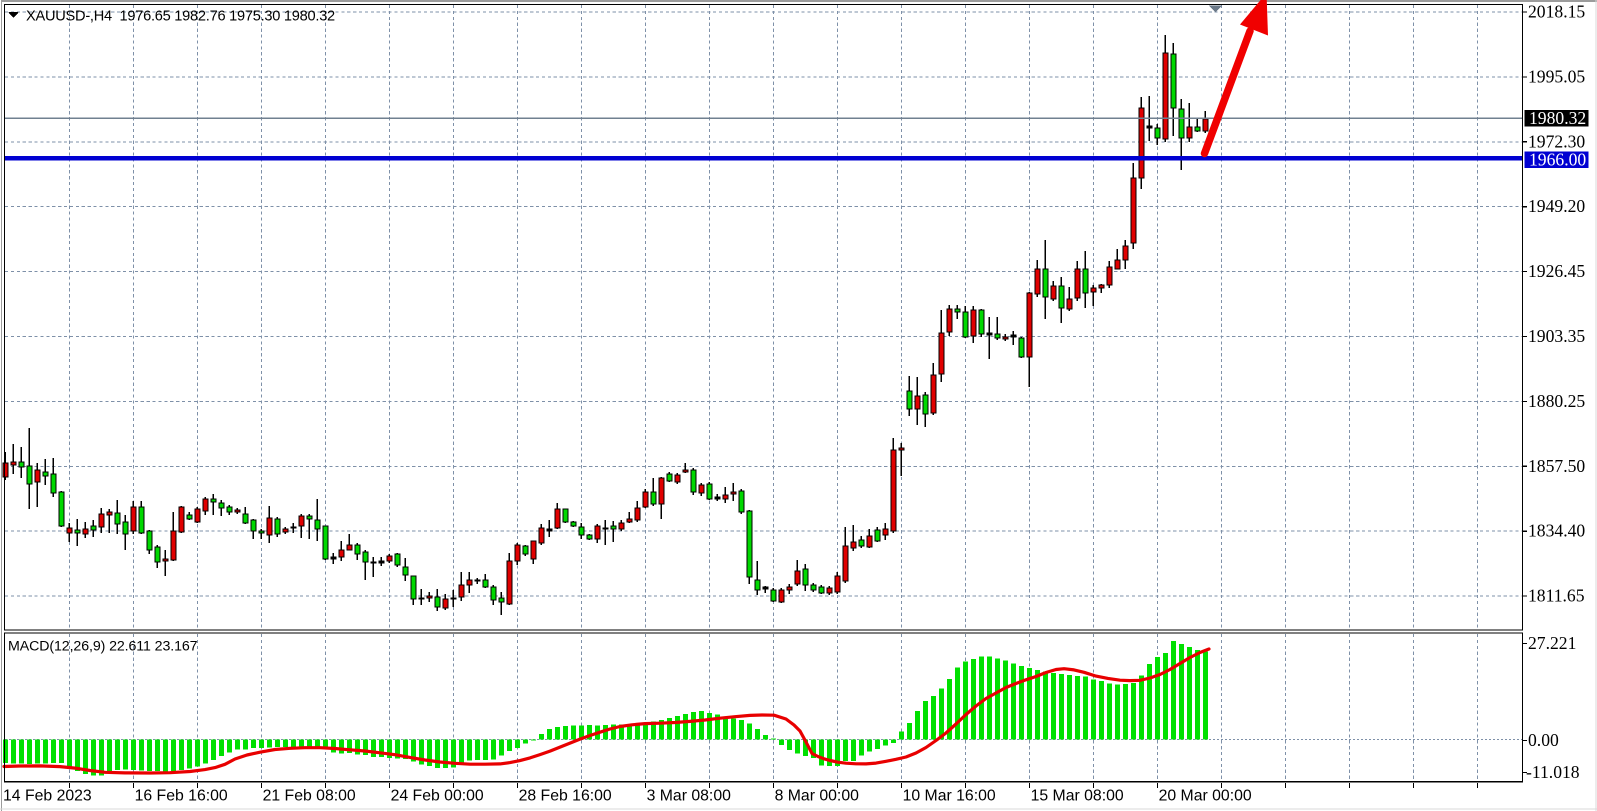  What do you see at coordinates (689, 795) in the screenshot?
I see `svg-text: 3 Mar 08:00` at bounding box center [689, 795].